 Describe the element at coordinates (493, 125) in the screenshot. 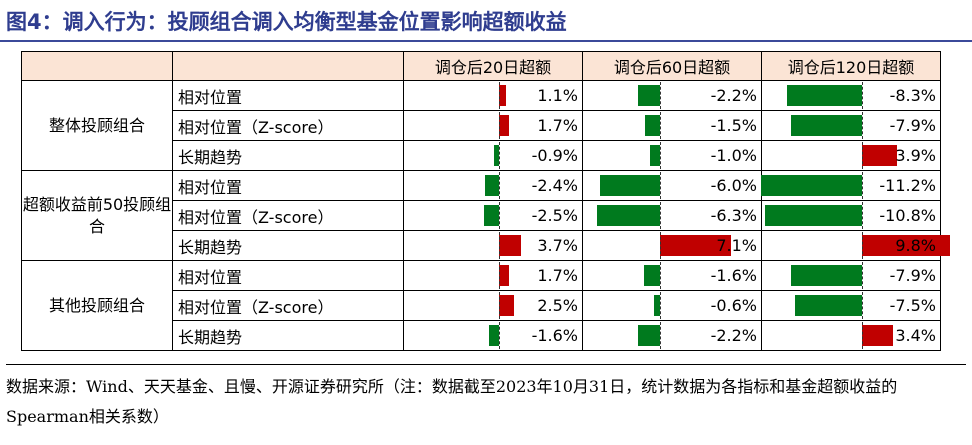

I see `value-cell: 1.7%` at that location.